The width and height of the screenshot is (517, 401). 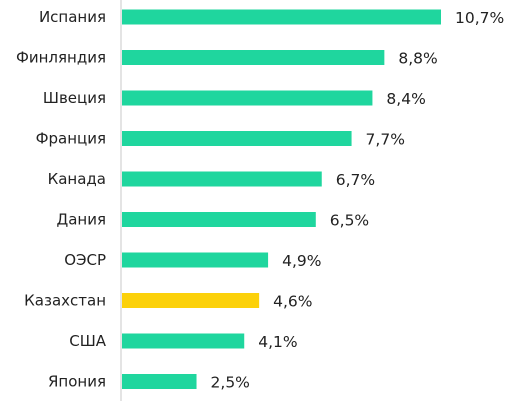 I want to click on category-label: Дания, so click(x=82, y=220).